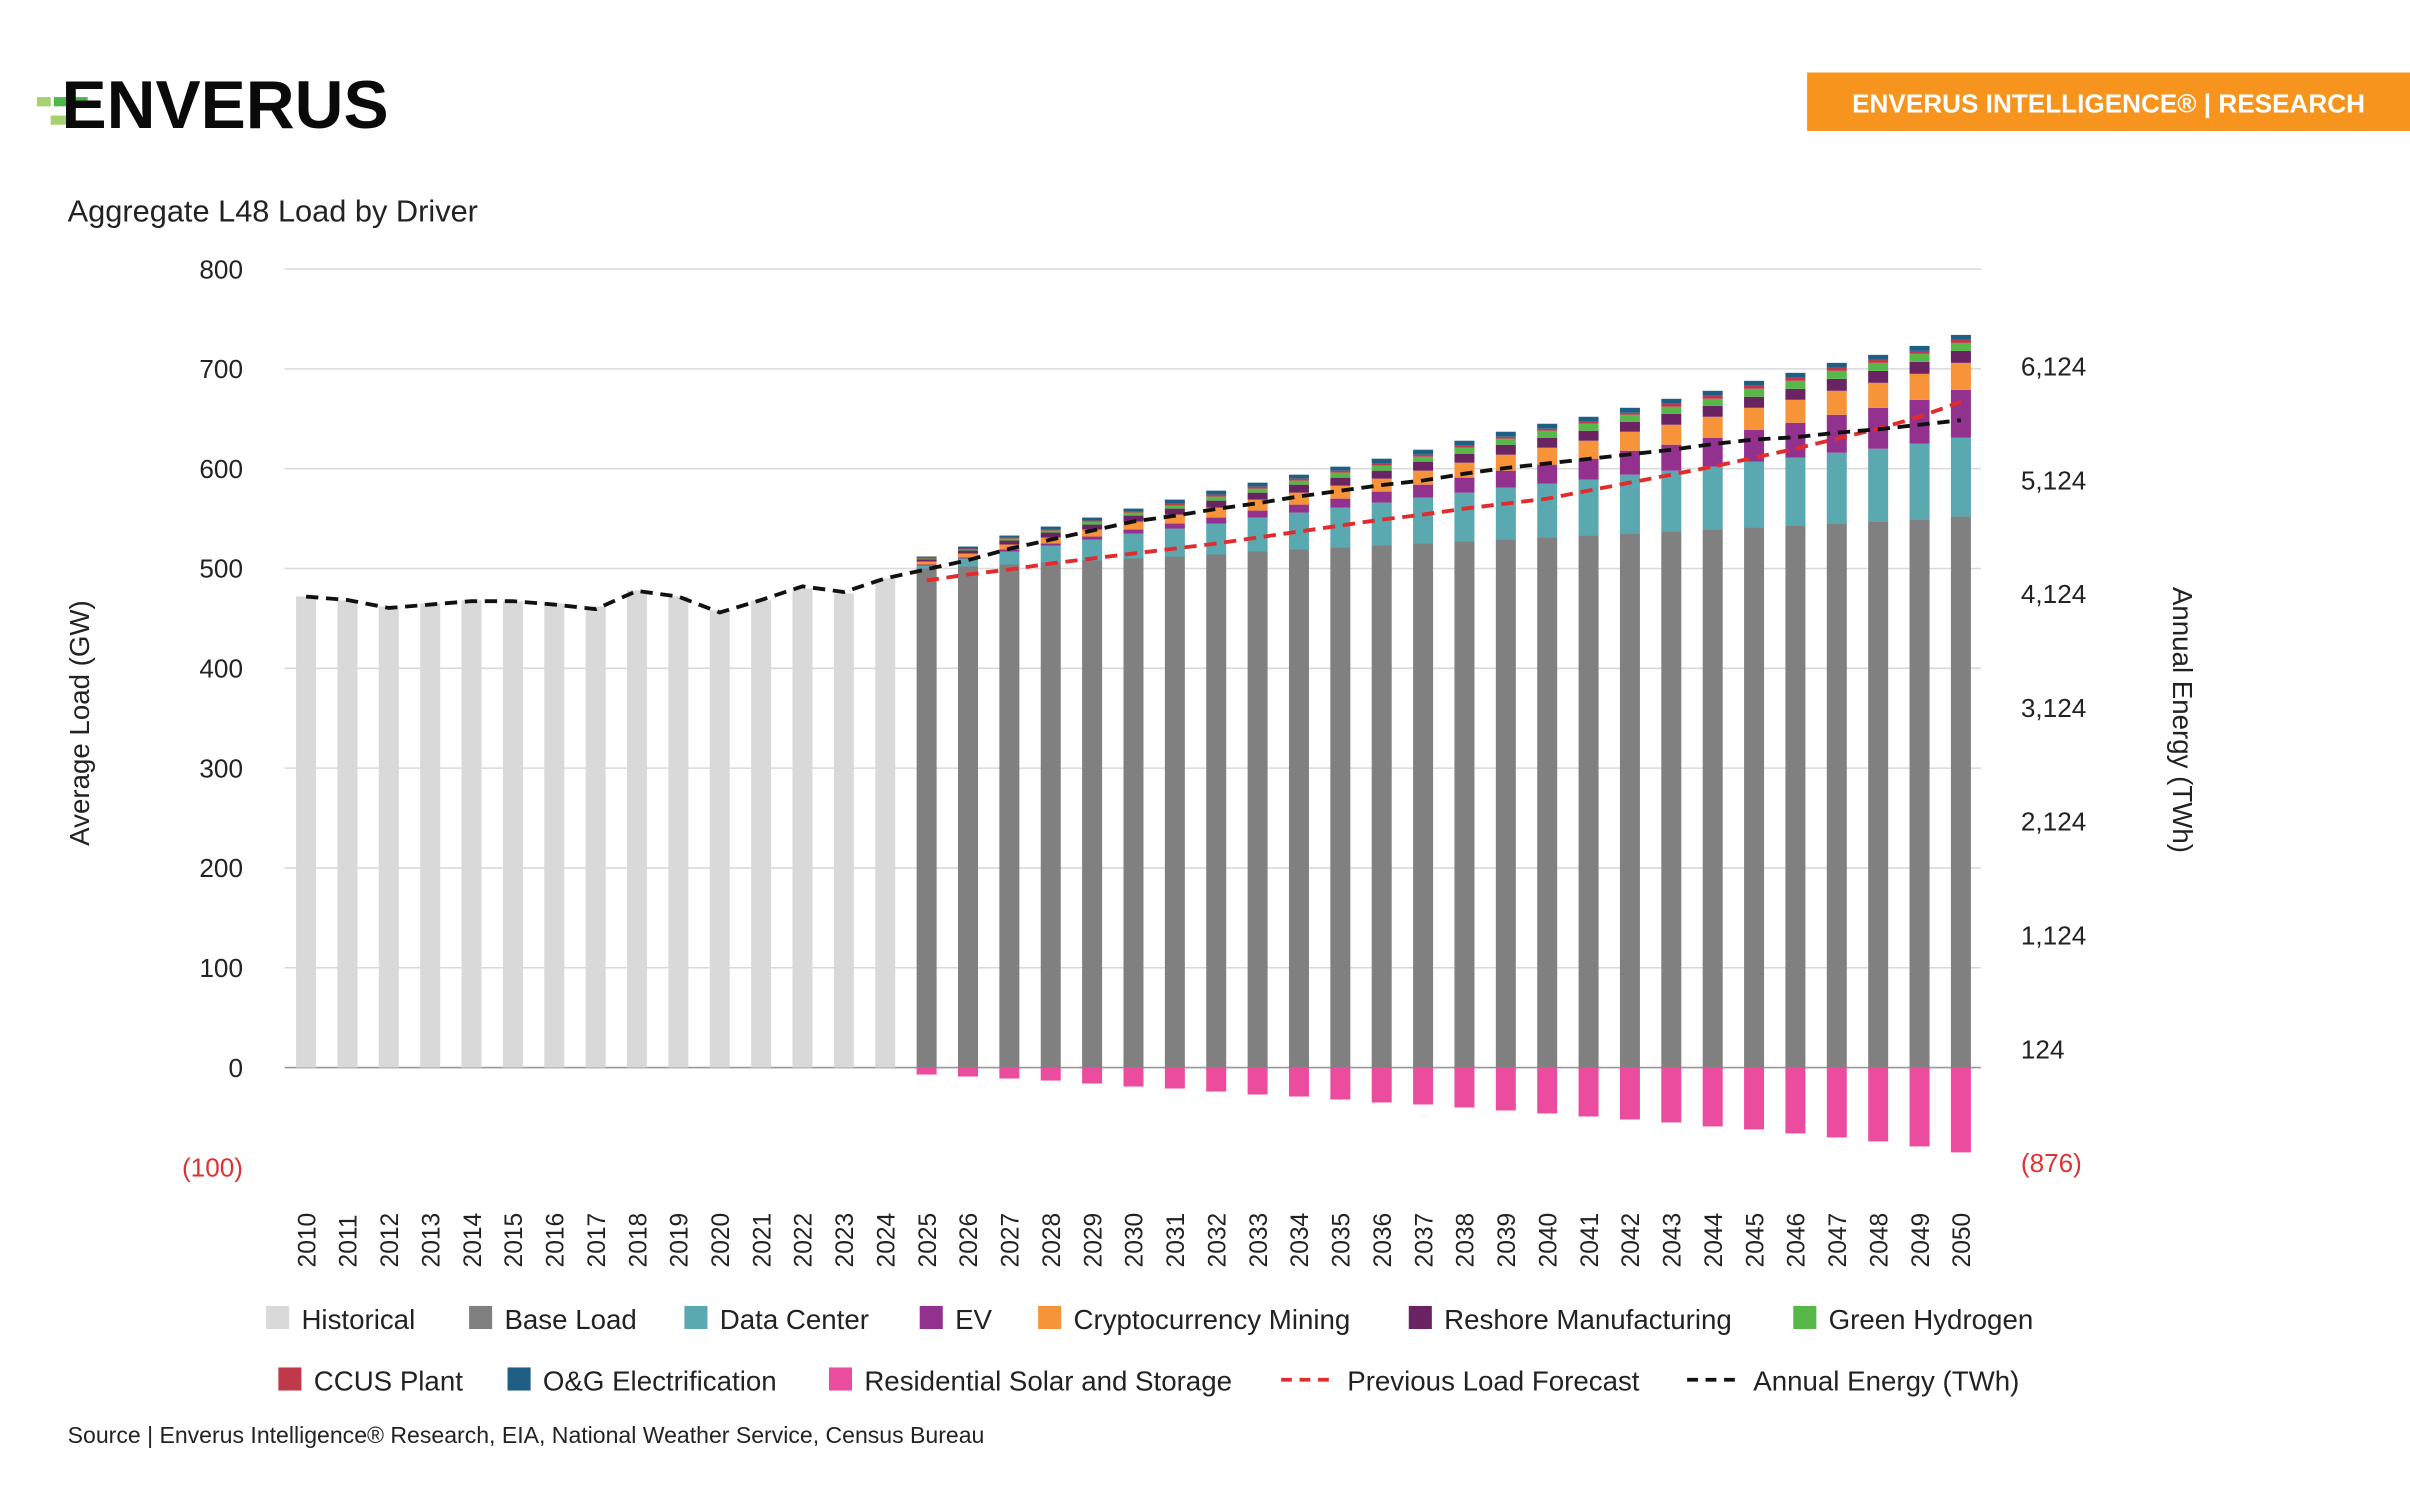 The height and width of the screenshot is (1503, 2410). Describe the element at coordinates (2053, 480) in the screenshot. I see `y2-tick-label: 5,124` at that location.